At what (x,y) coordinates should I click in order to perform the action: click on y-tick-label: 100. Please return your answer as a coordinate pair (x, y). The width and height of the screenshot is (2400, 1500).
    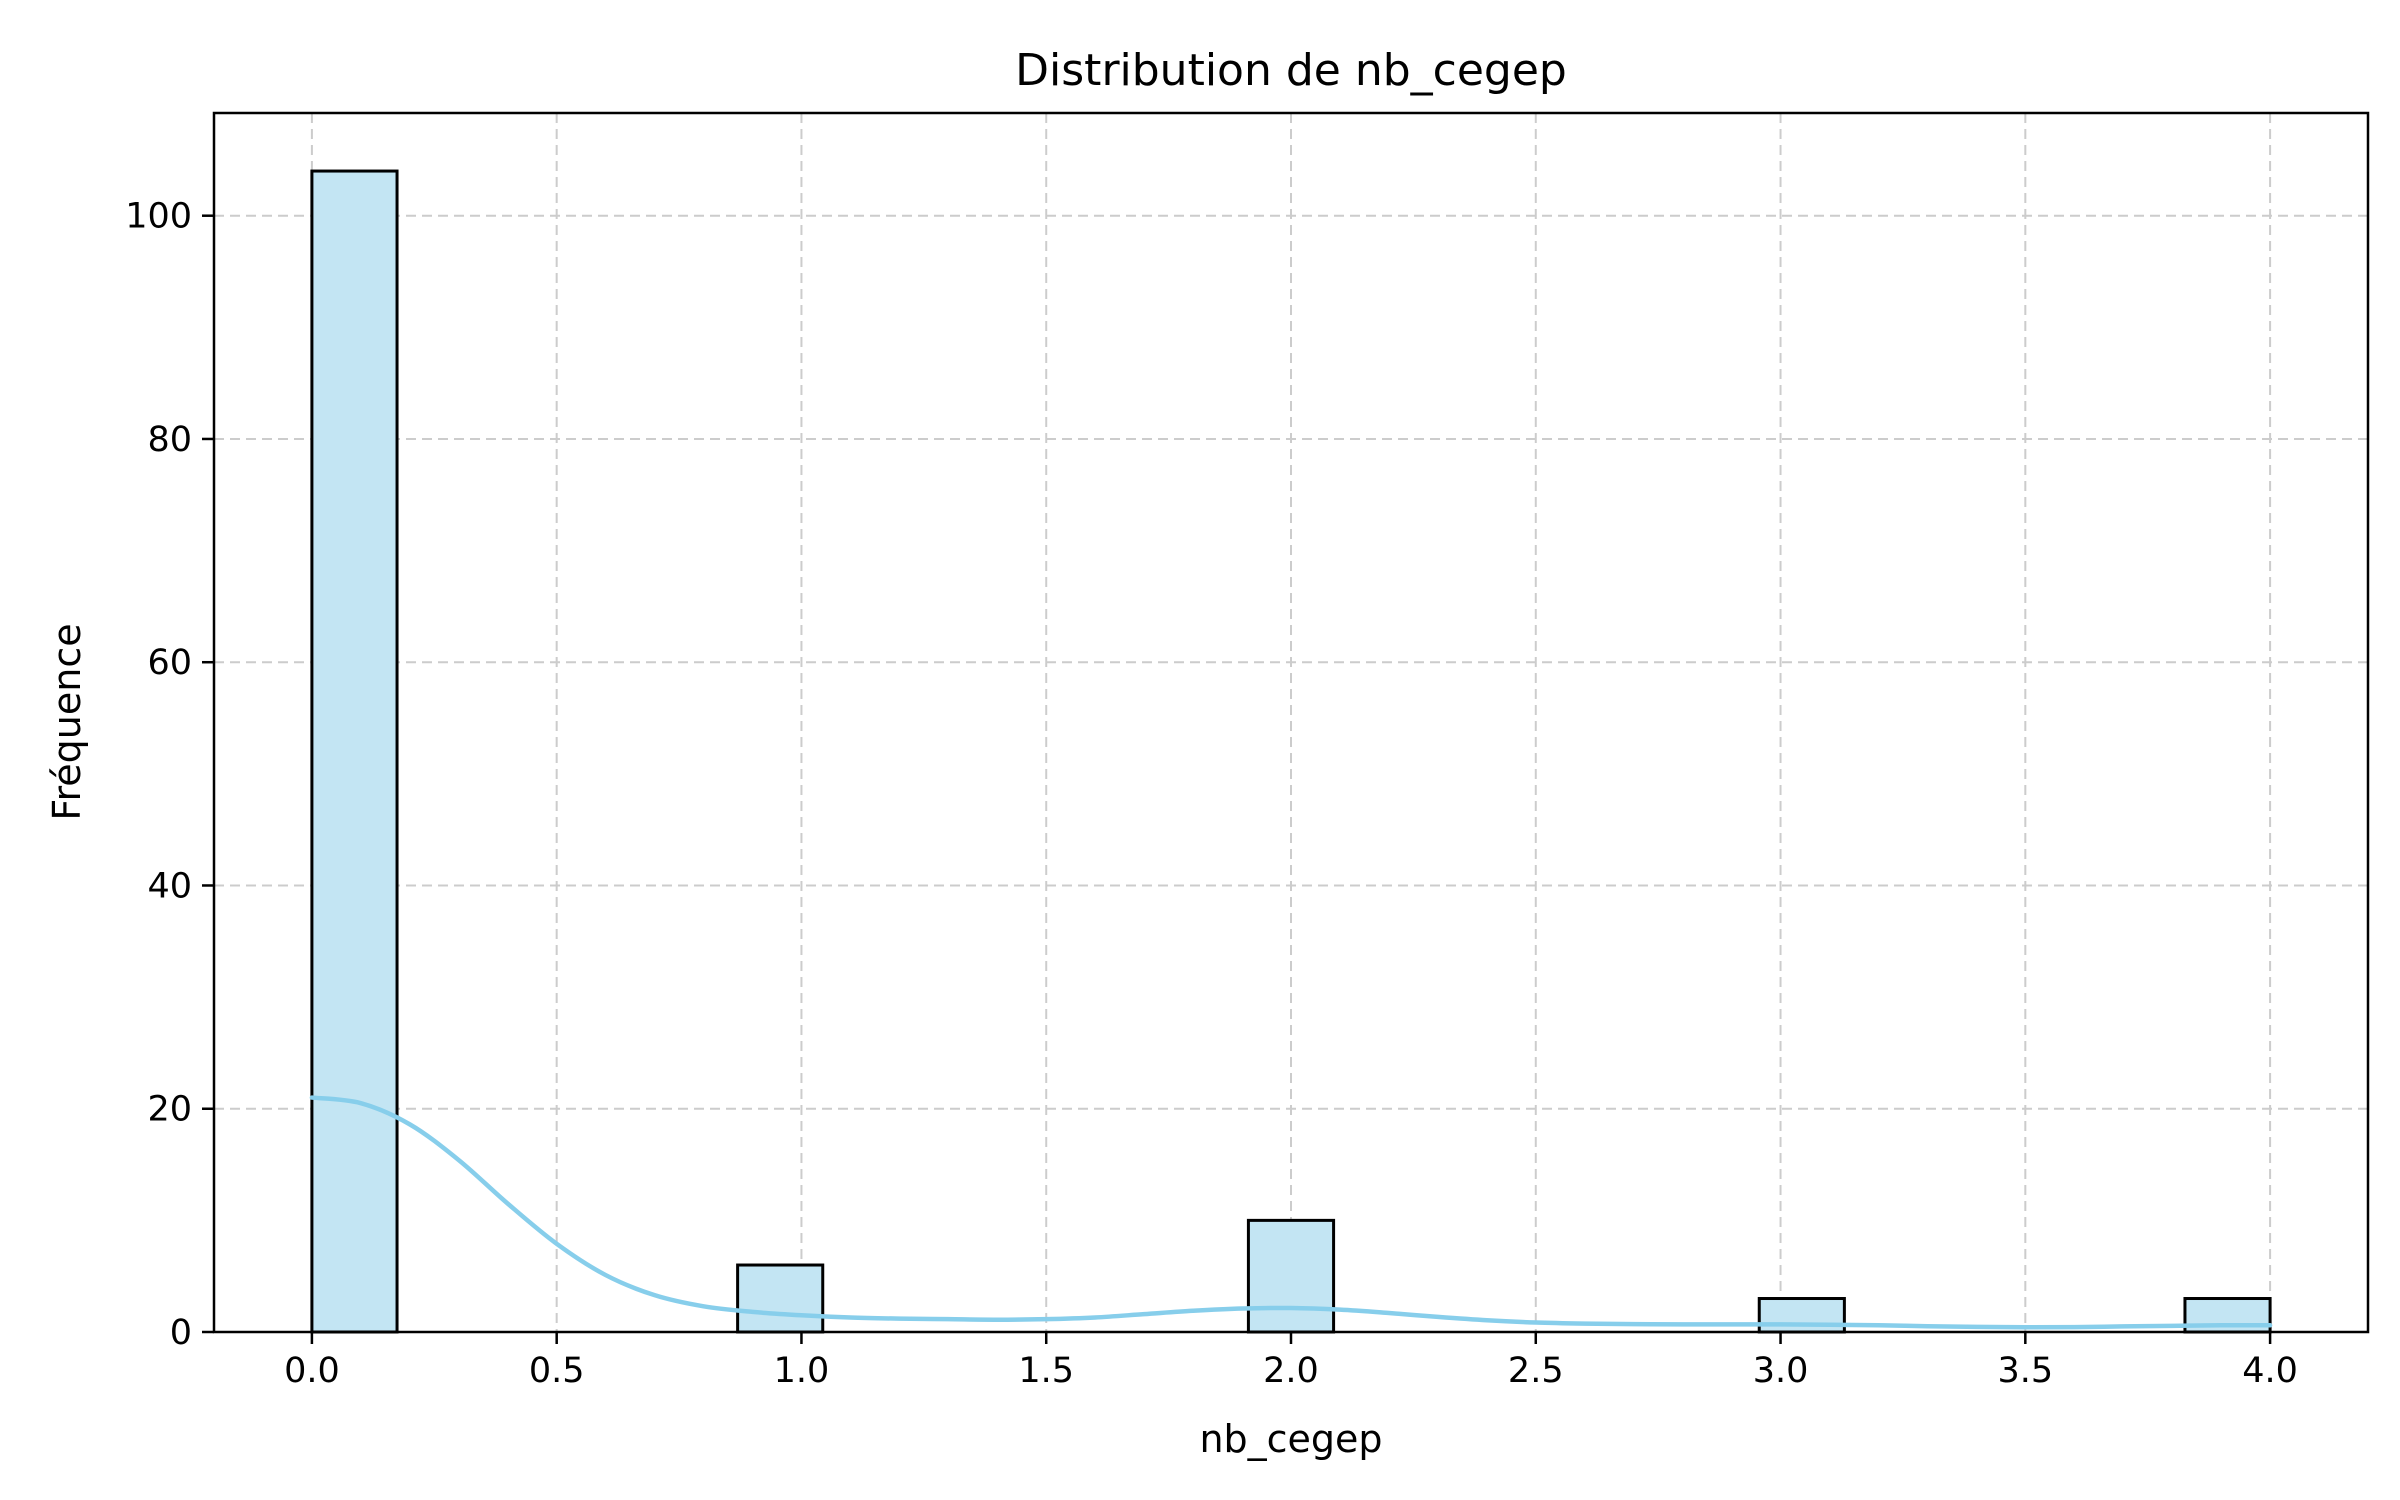
    Looking at the image, I should click on (158, 217).